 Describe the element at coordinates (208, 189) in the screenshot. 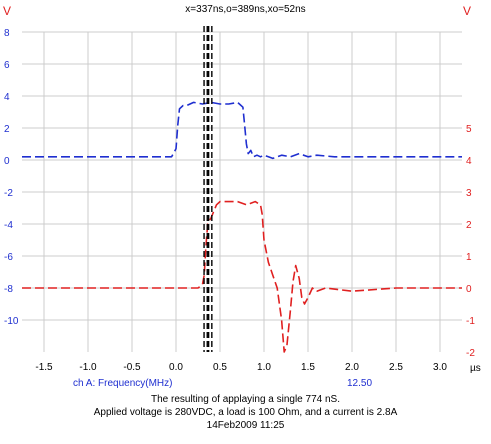

I see `cursor-lines` at that location.